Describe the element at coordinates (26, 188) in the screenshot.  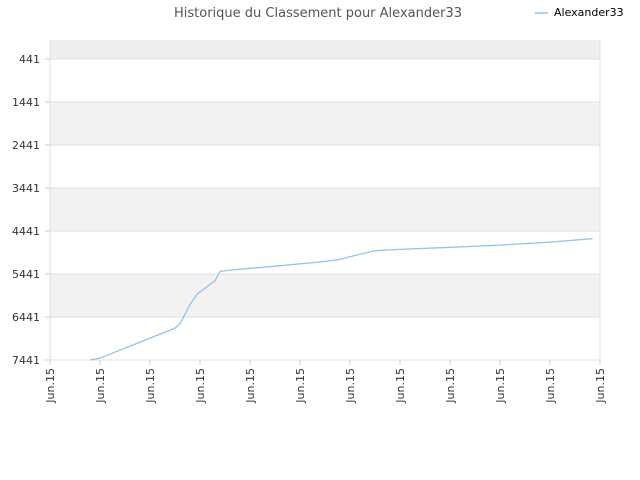
I see `y-tick-label: 3441` at that location.